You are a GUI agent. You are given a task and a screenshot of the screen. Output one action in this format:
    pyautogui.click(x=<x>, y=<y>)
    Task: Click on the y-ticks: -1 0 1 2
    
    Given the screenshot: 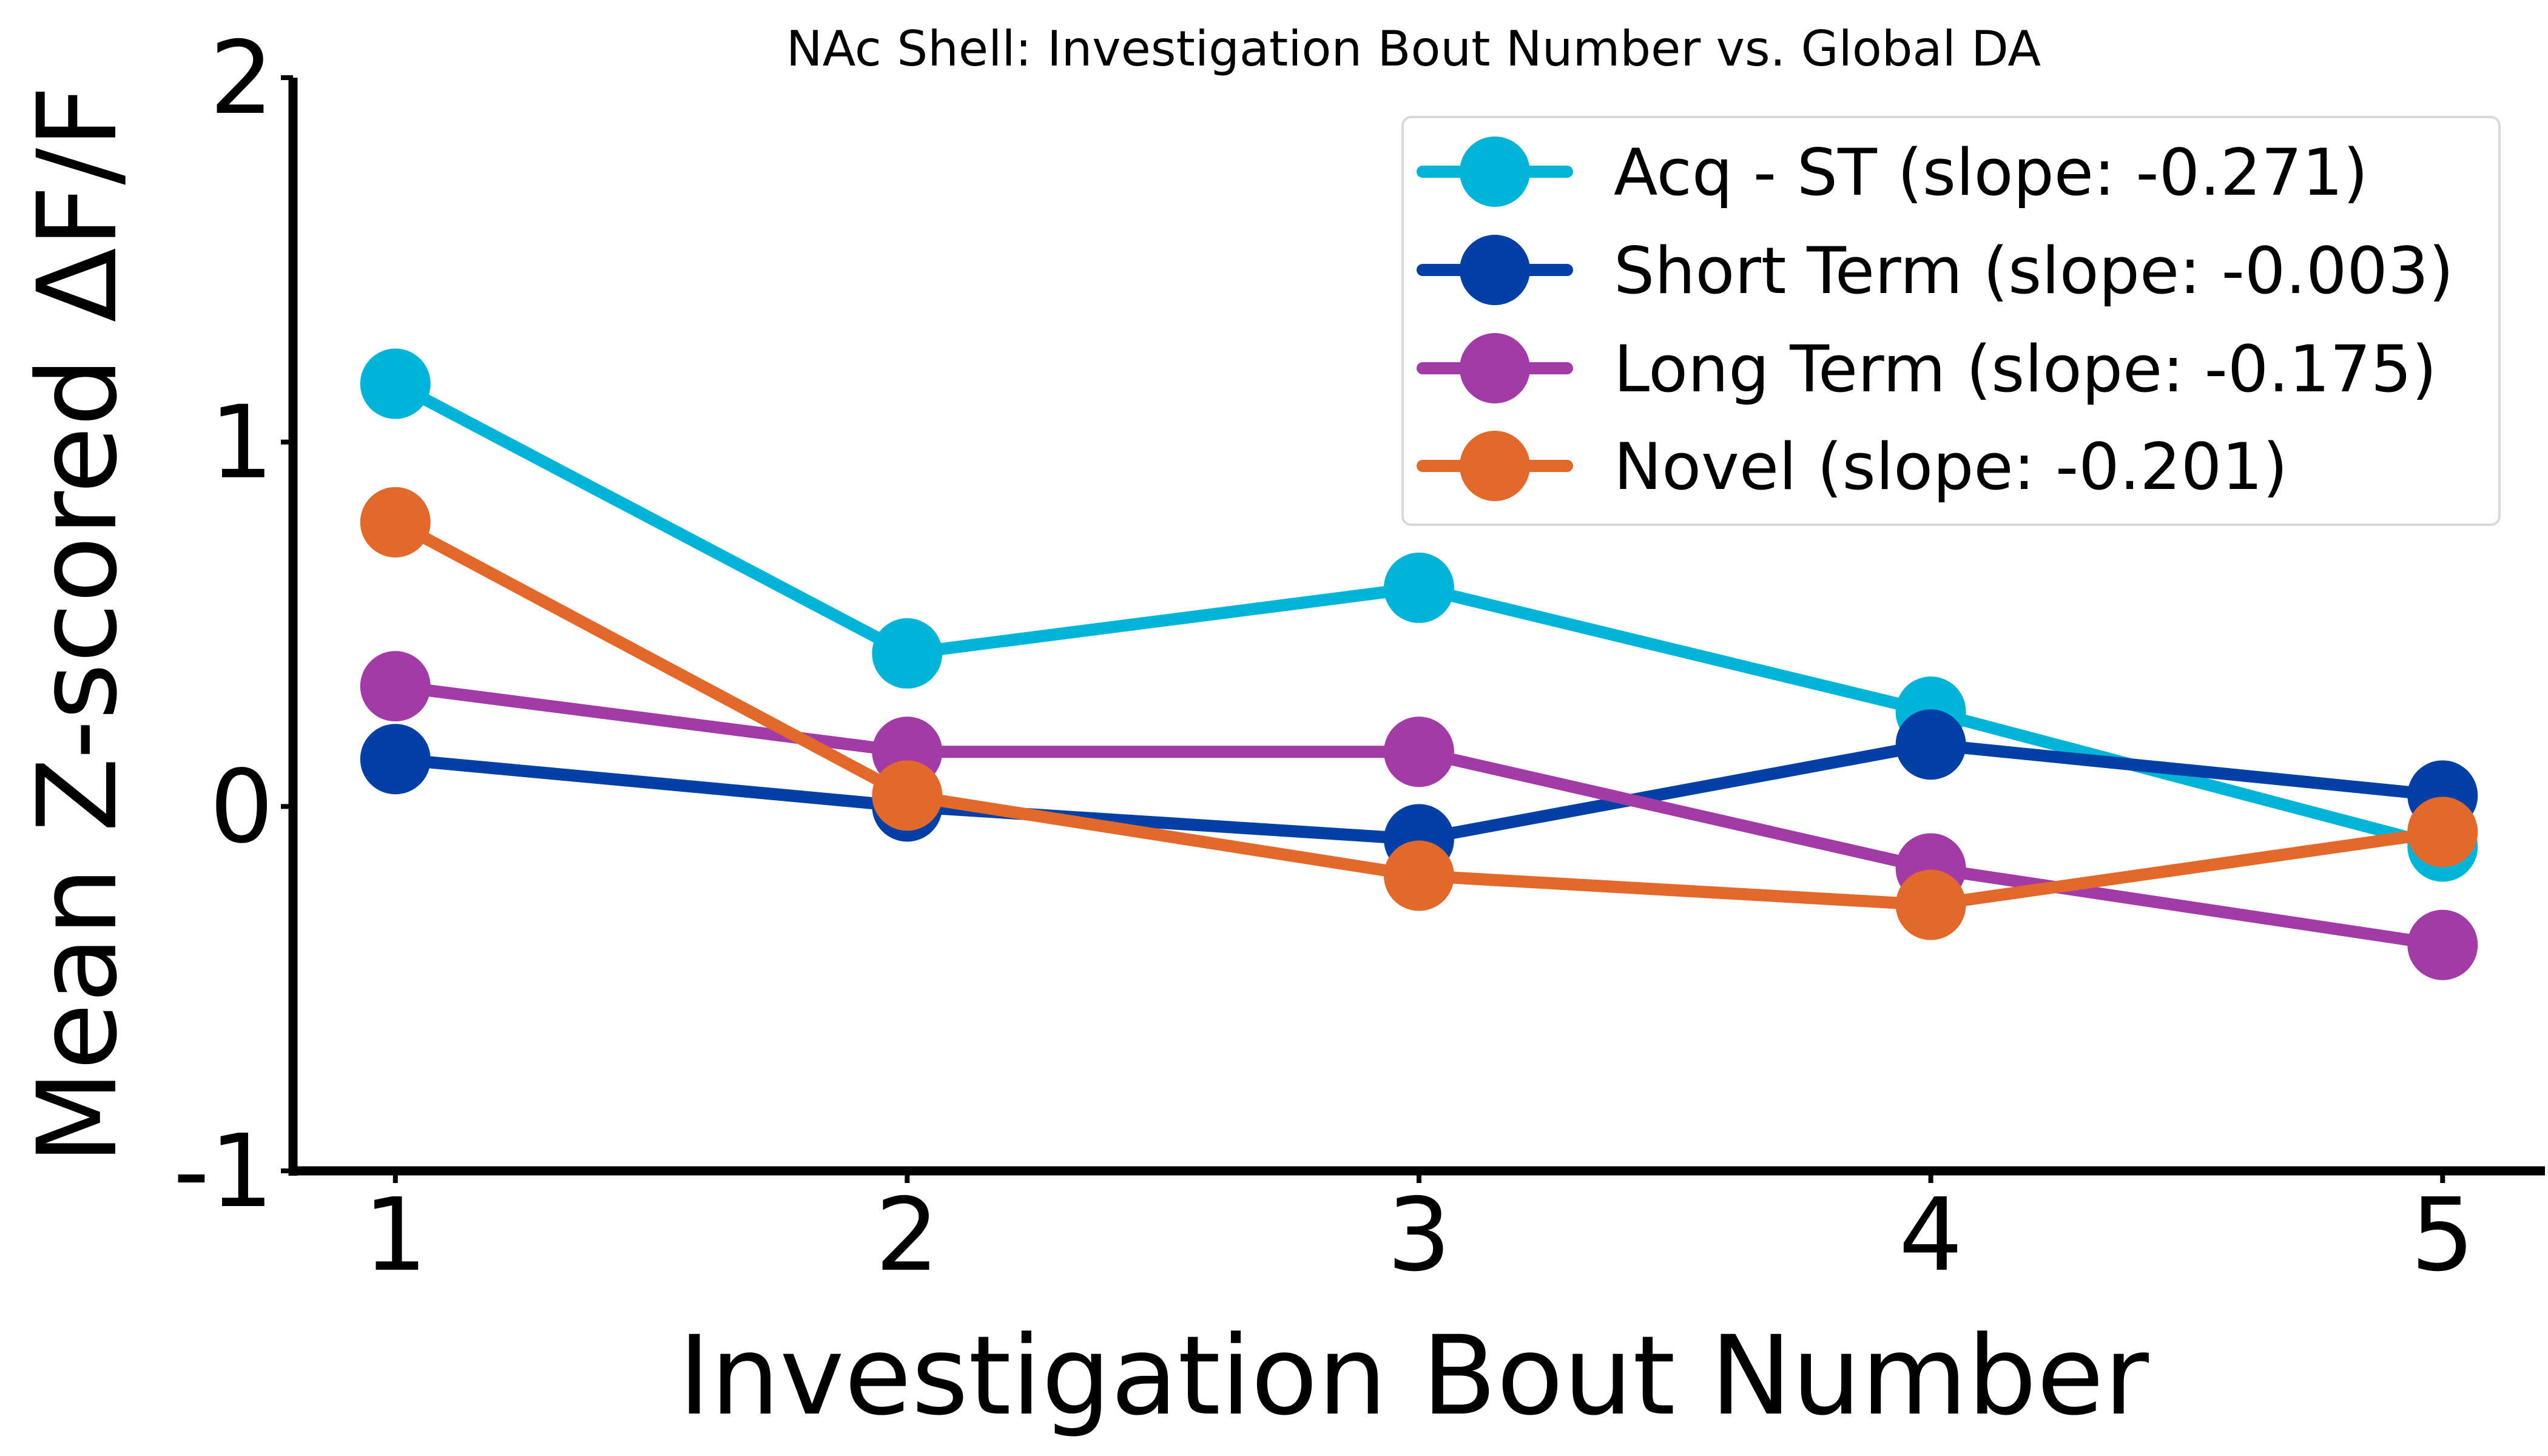 What is the action you would take?
    pyautogui.click(x=233, y=625)
    